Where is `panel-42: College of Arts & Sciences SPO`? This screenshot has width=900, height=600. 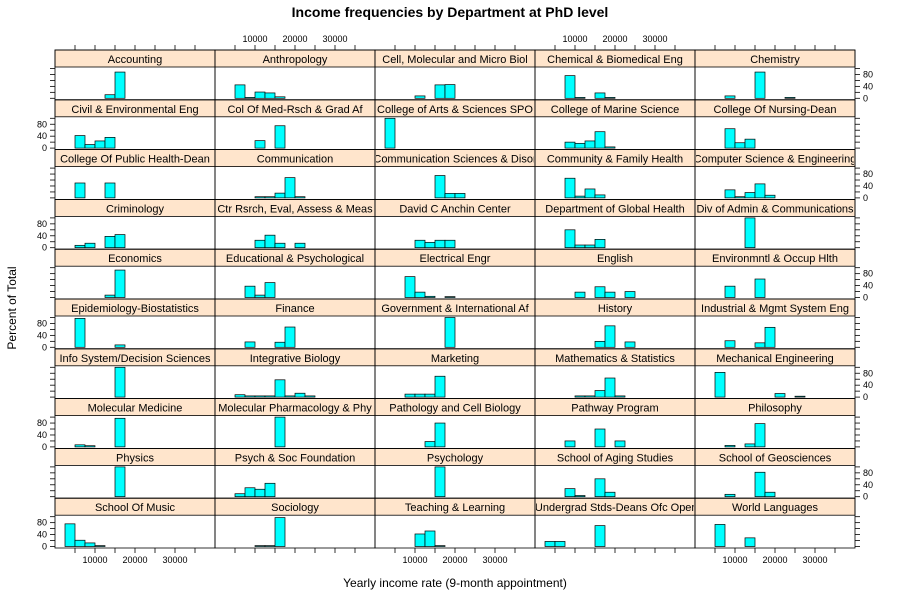 panel-42: College of Arts & Sciences SPO is located at coordinates (455, 125).